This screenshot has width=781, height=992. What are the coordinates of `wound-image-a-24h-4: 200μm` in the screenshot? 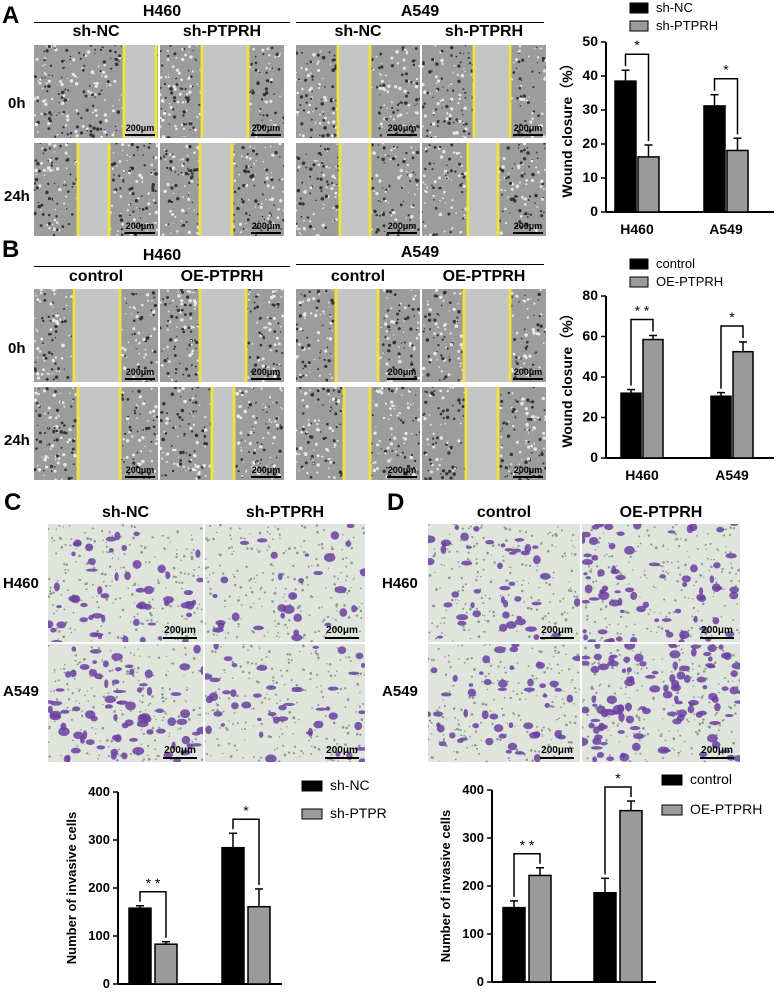 It's located at (484, 189).